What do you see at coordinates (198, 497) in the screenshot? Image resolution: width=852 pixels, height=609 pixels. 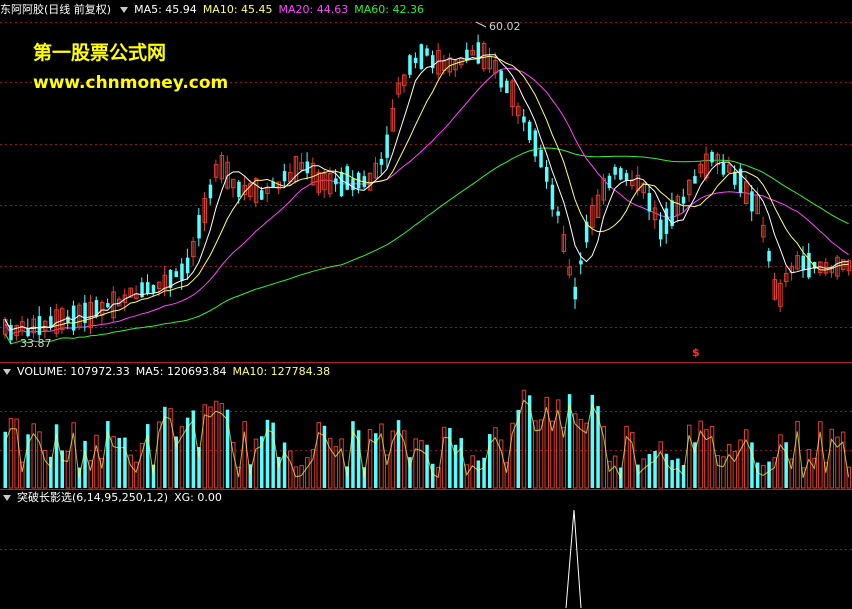 I see `xg-label: XG: 0.00` at bounding box center [198, 497].